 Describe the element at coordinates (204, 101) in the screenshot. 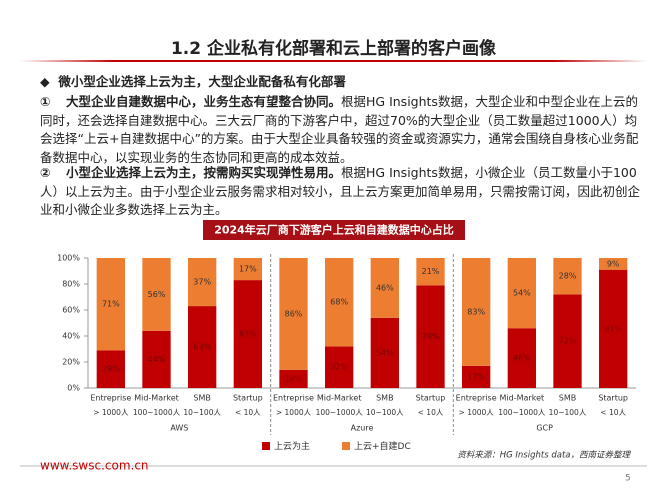

I see `point-lead: 大型企业自建数据中心，业务生态有望整合协同。` at that location.